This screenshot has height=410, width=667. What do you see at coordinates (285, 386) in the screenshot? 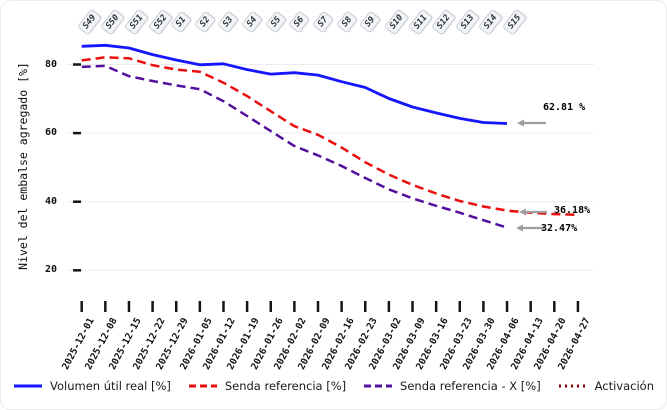
I see `legend-label: Senda referencia [%]` at bounding box center [285, 386].